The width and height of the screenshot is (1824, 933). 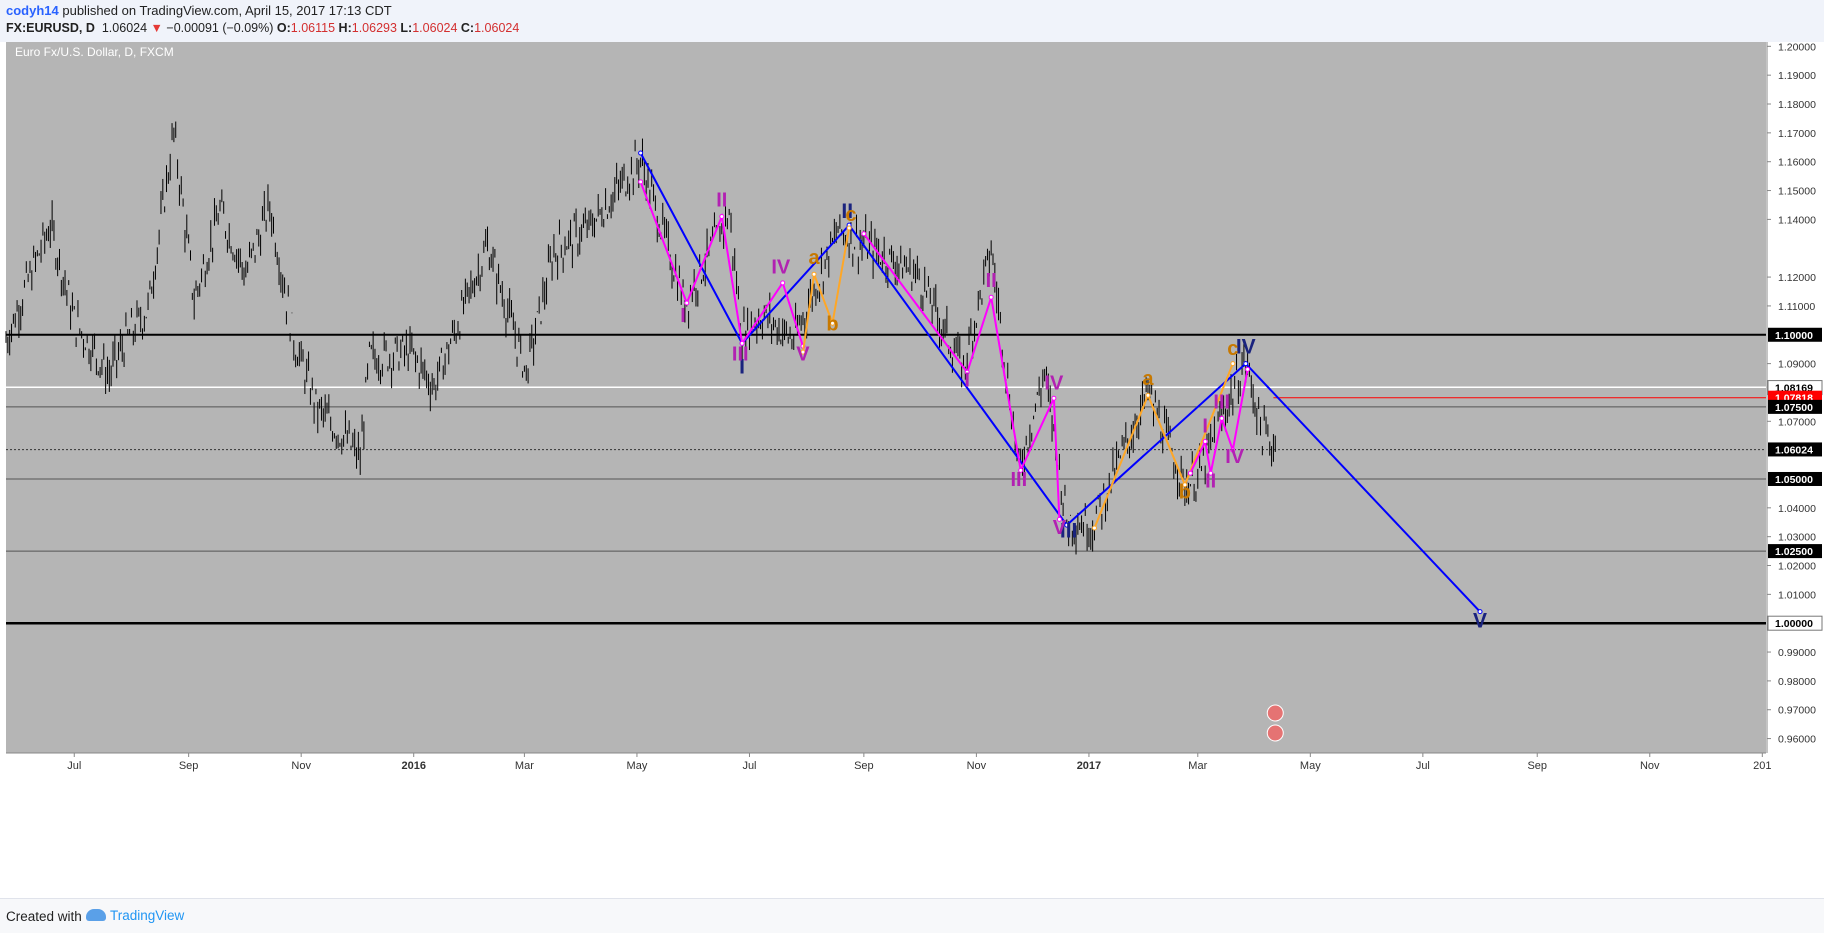 What do you see at coordinates (44, 916) in the screenshot?
I see `created-with-text: Created with` at bounding box center [44, 916].